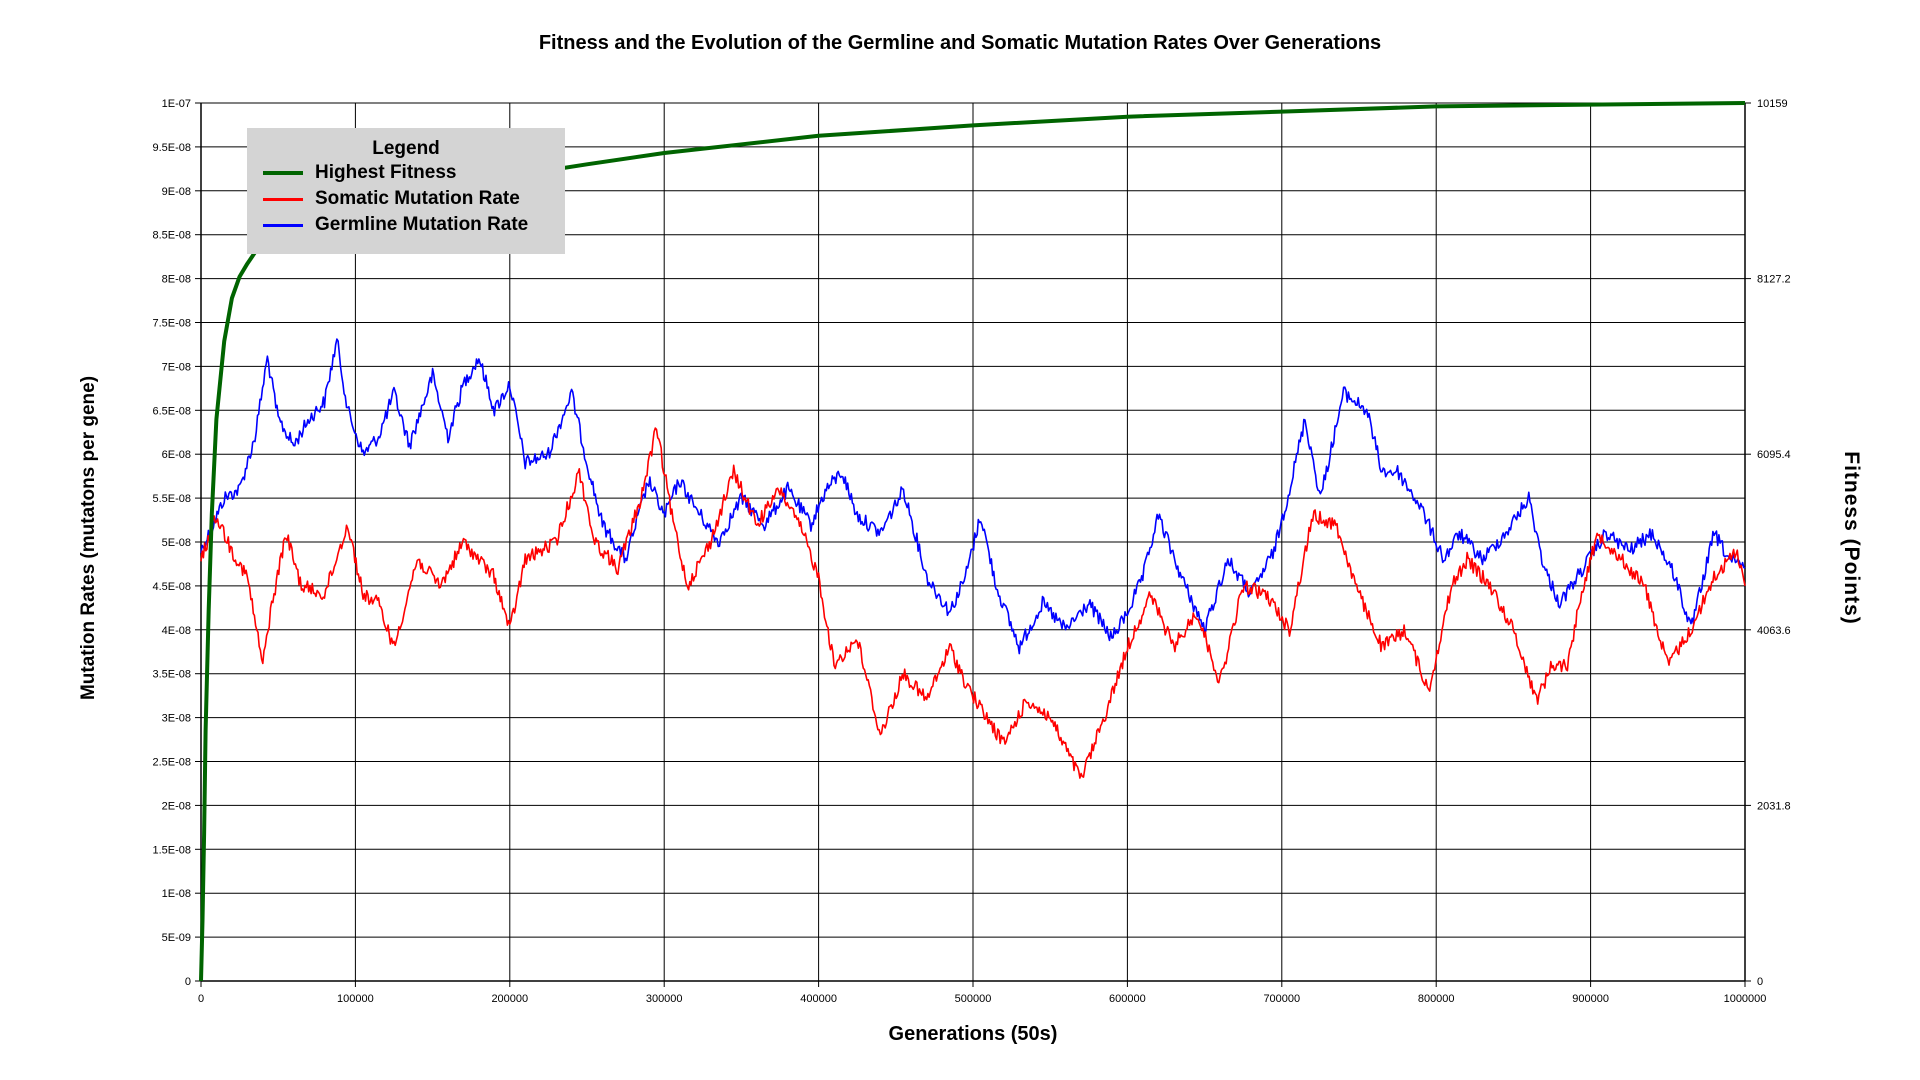  Describe the element at coordinates (171, 587) in the screenshot. I see `y-left-tick-label: 4.5E-08` at that location.